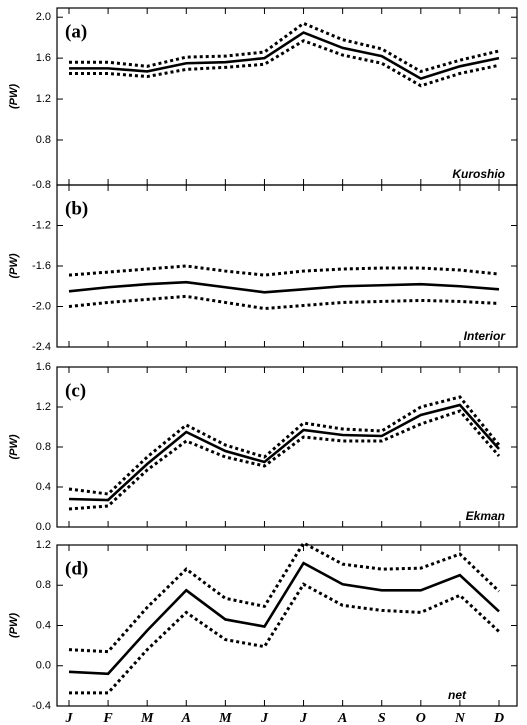 Image resolution: width=527 pixels, height=725 pixels. What do you see at coordinates (76, 31) in the screenshot?
I see `panel-label: (a)` at bounding box center [76, 31].